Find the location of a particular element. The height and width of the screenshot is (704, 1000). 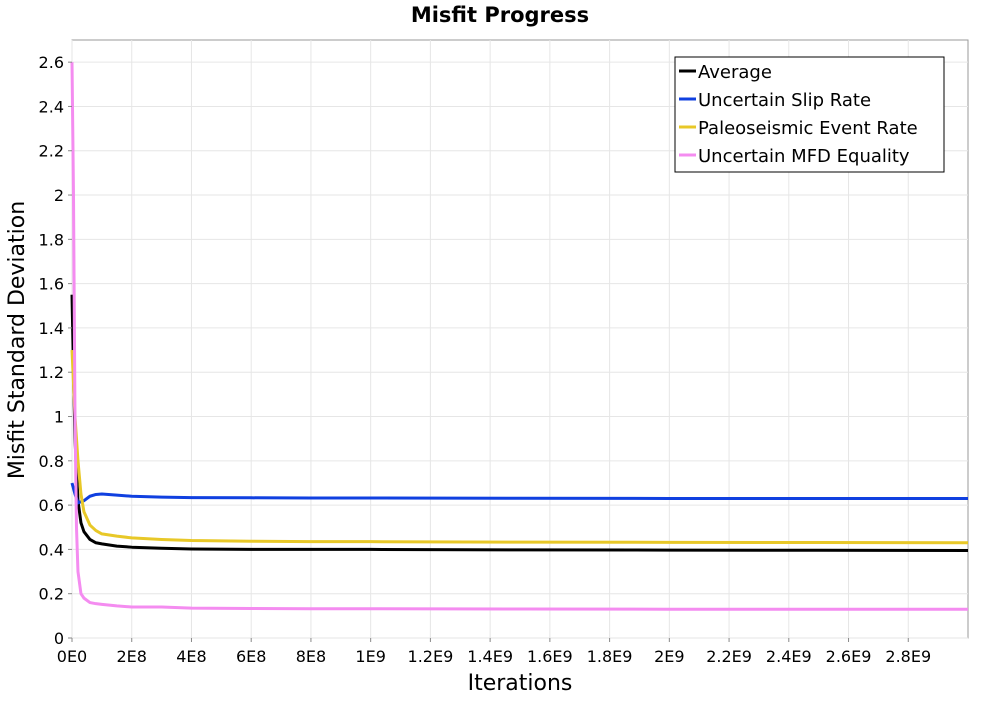

legend-label-uncertain-mfd-equality: Uncertain MFD Equality is located at coordinates (804, 156).